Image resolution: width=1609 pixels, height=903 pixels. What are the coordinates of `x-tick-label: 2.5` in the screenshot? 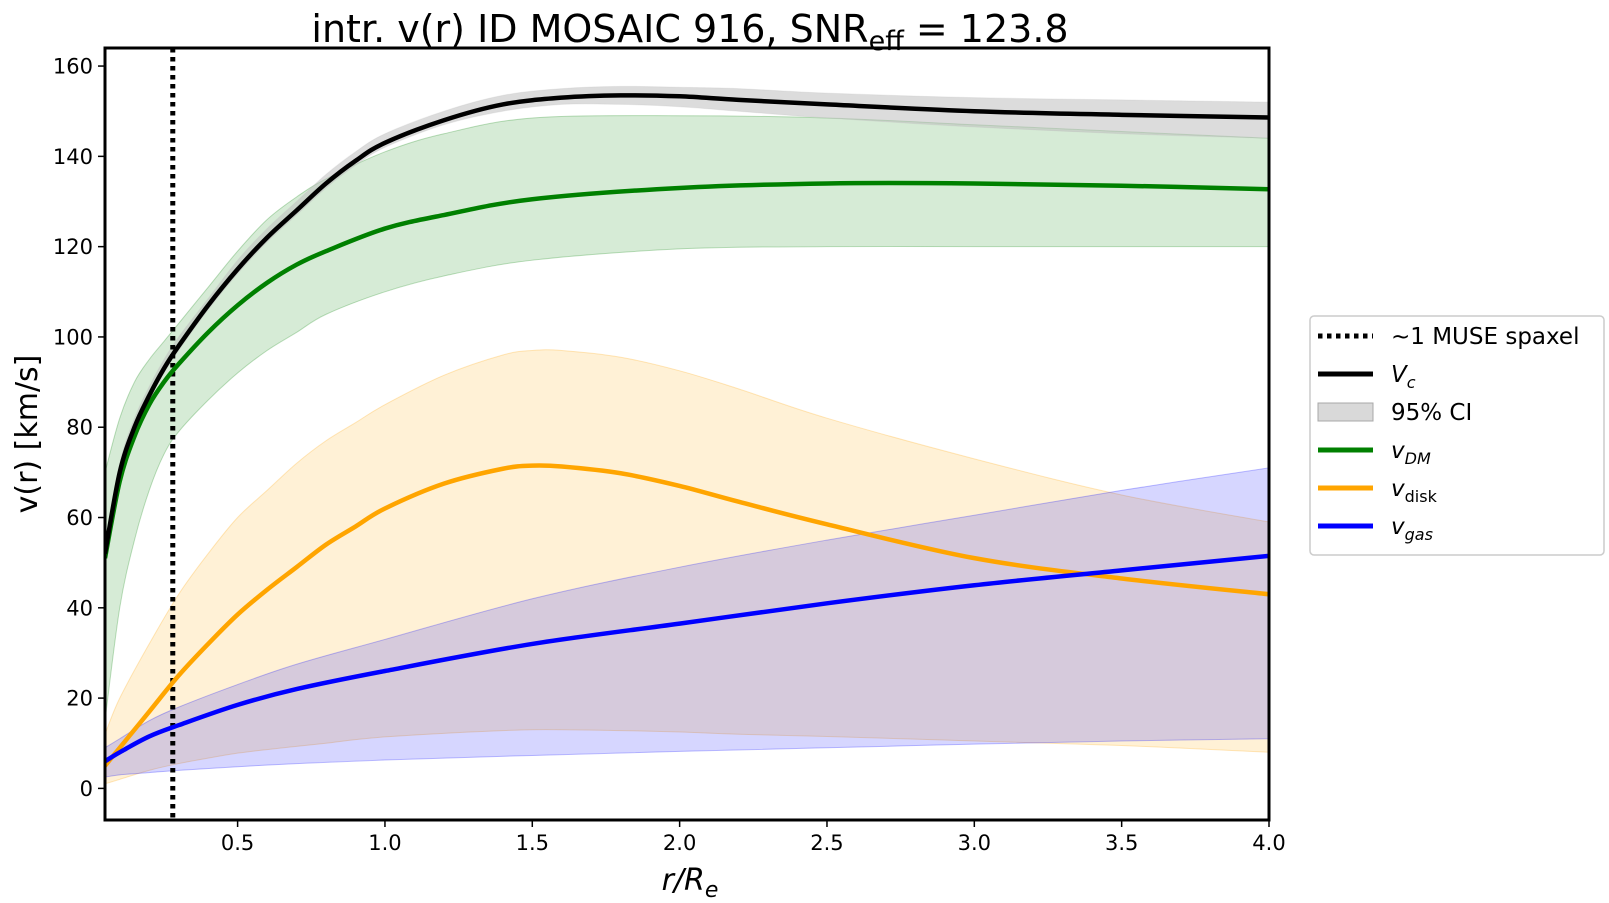 It's located at (826, 843).